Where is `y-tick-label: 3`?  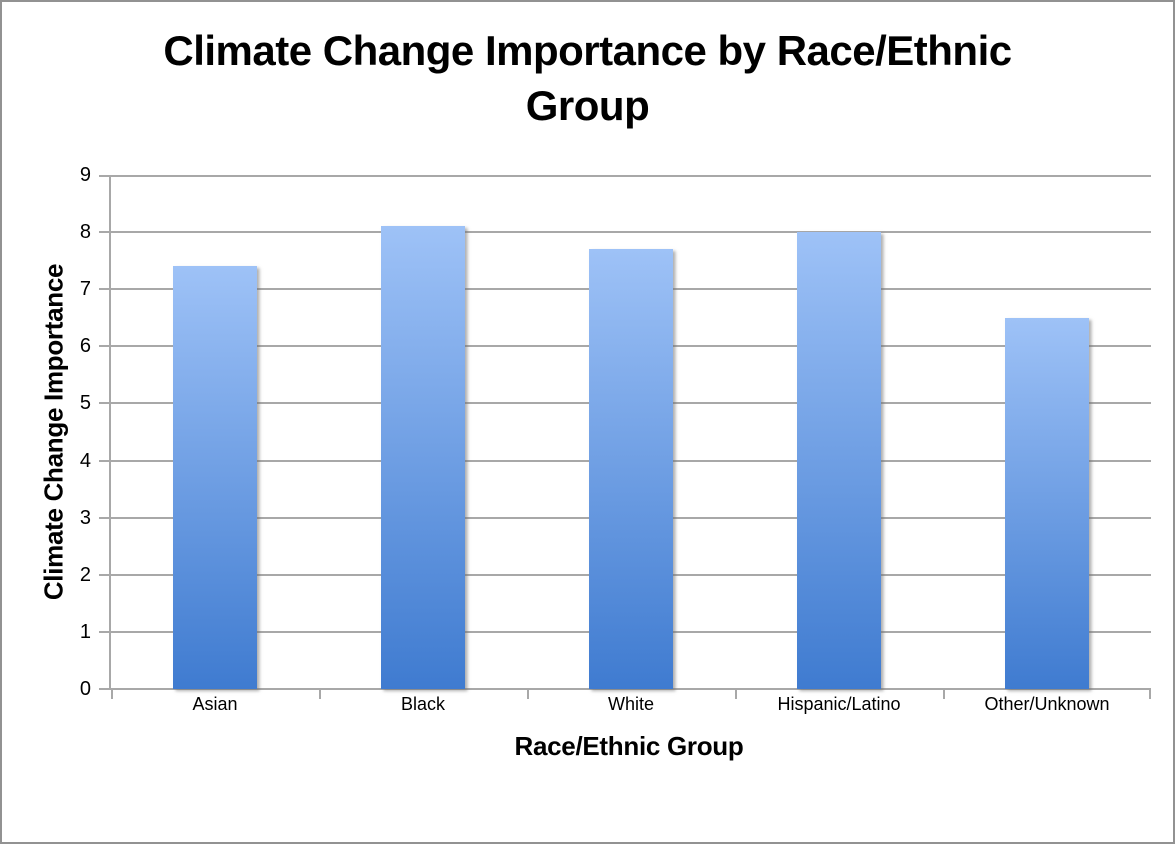 y-tick-label: 3 is located at coordinates (85, 517).